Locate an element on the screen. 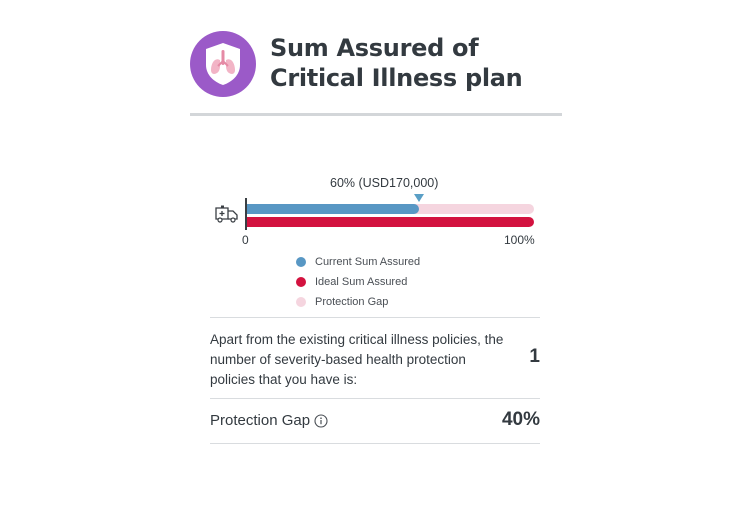  legend-item-ideal: Ideal Sum Assured is located at coordinates (358, 282).